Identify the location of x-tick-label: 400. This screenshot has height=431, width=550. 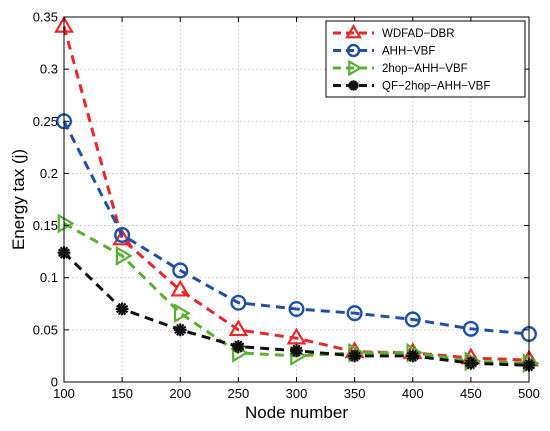
(413, 393).